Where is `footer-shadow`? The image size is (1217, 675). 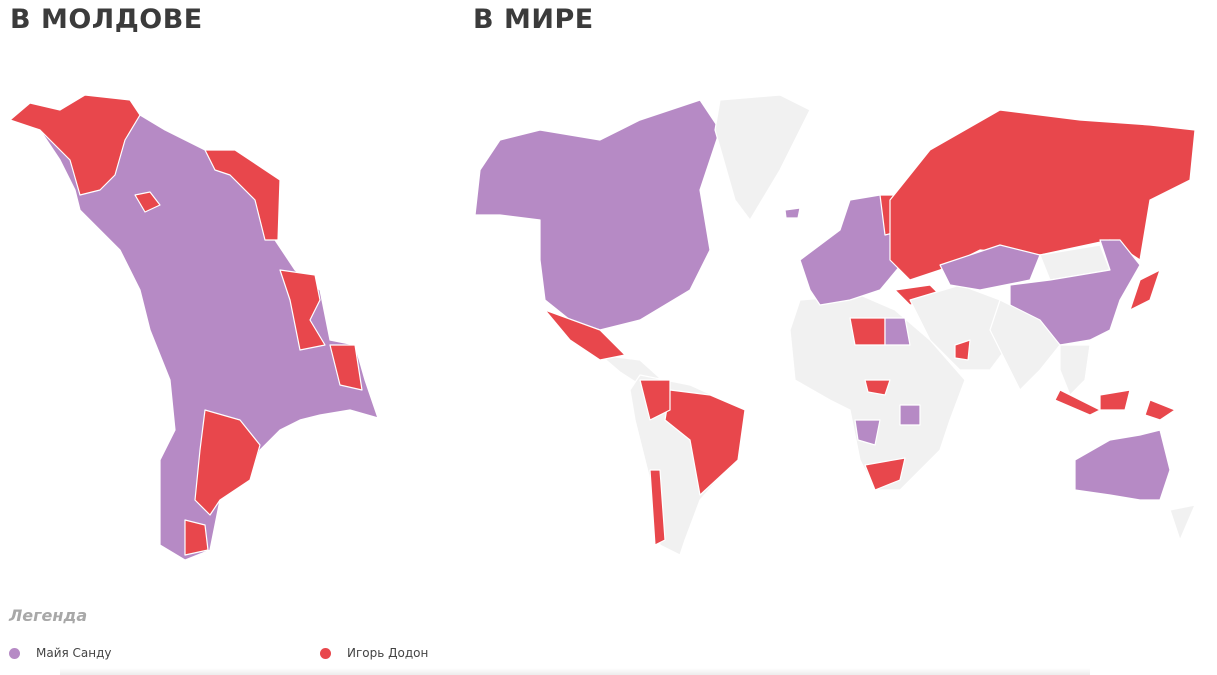 footer-shadow is located at coordinates (575, 671).